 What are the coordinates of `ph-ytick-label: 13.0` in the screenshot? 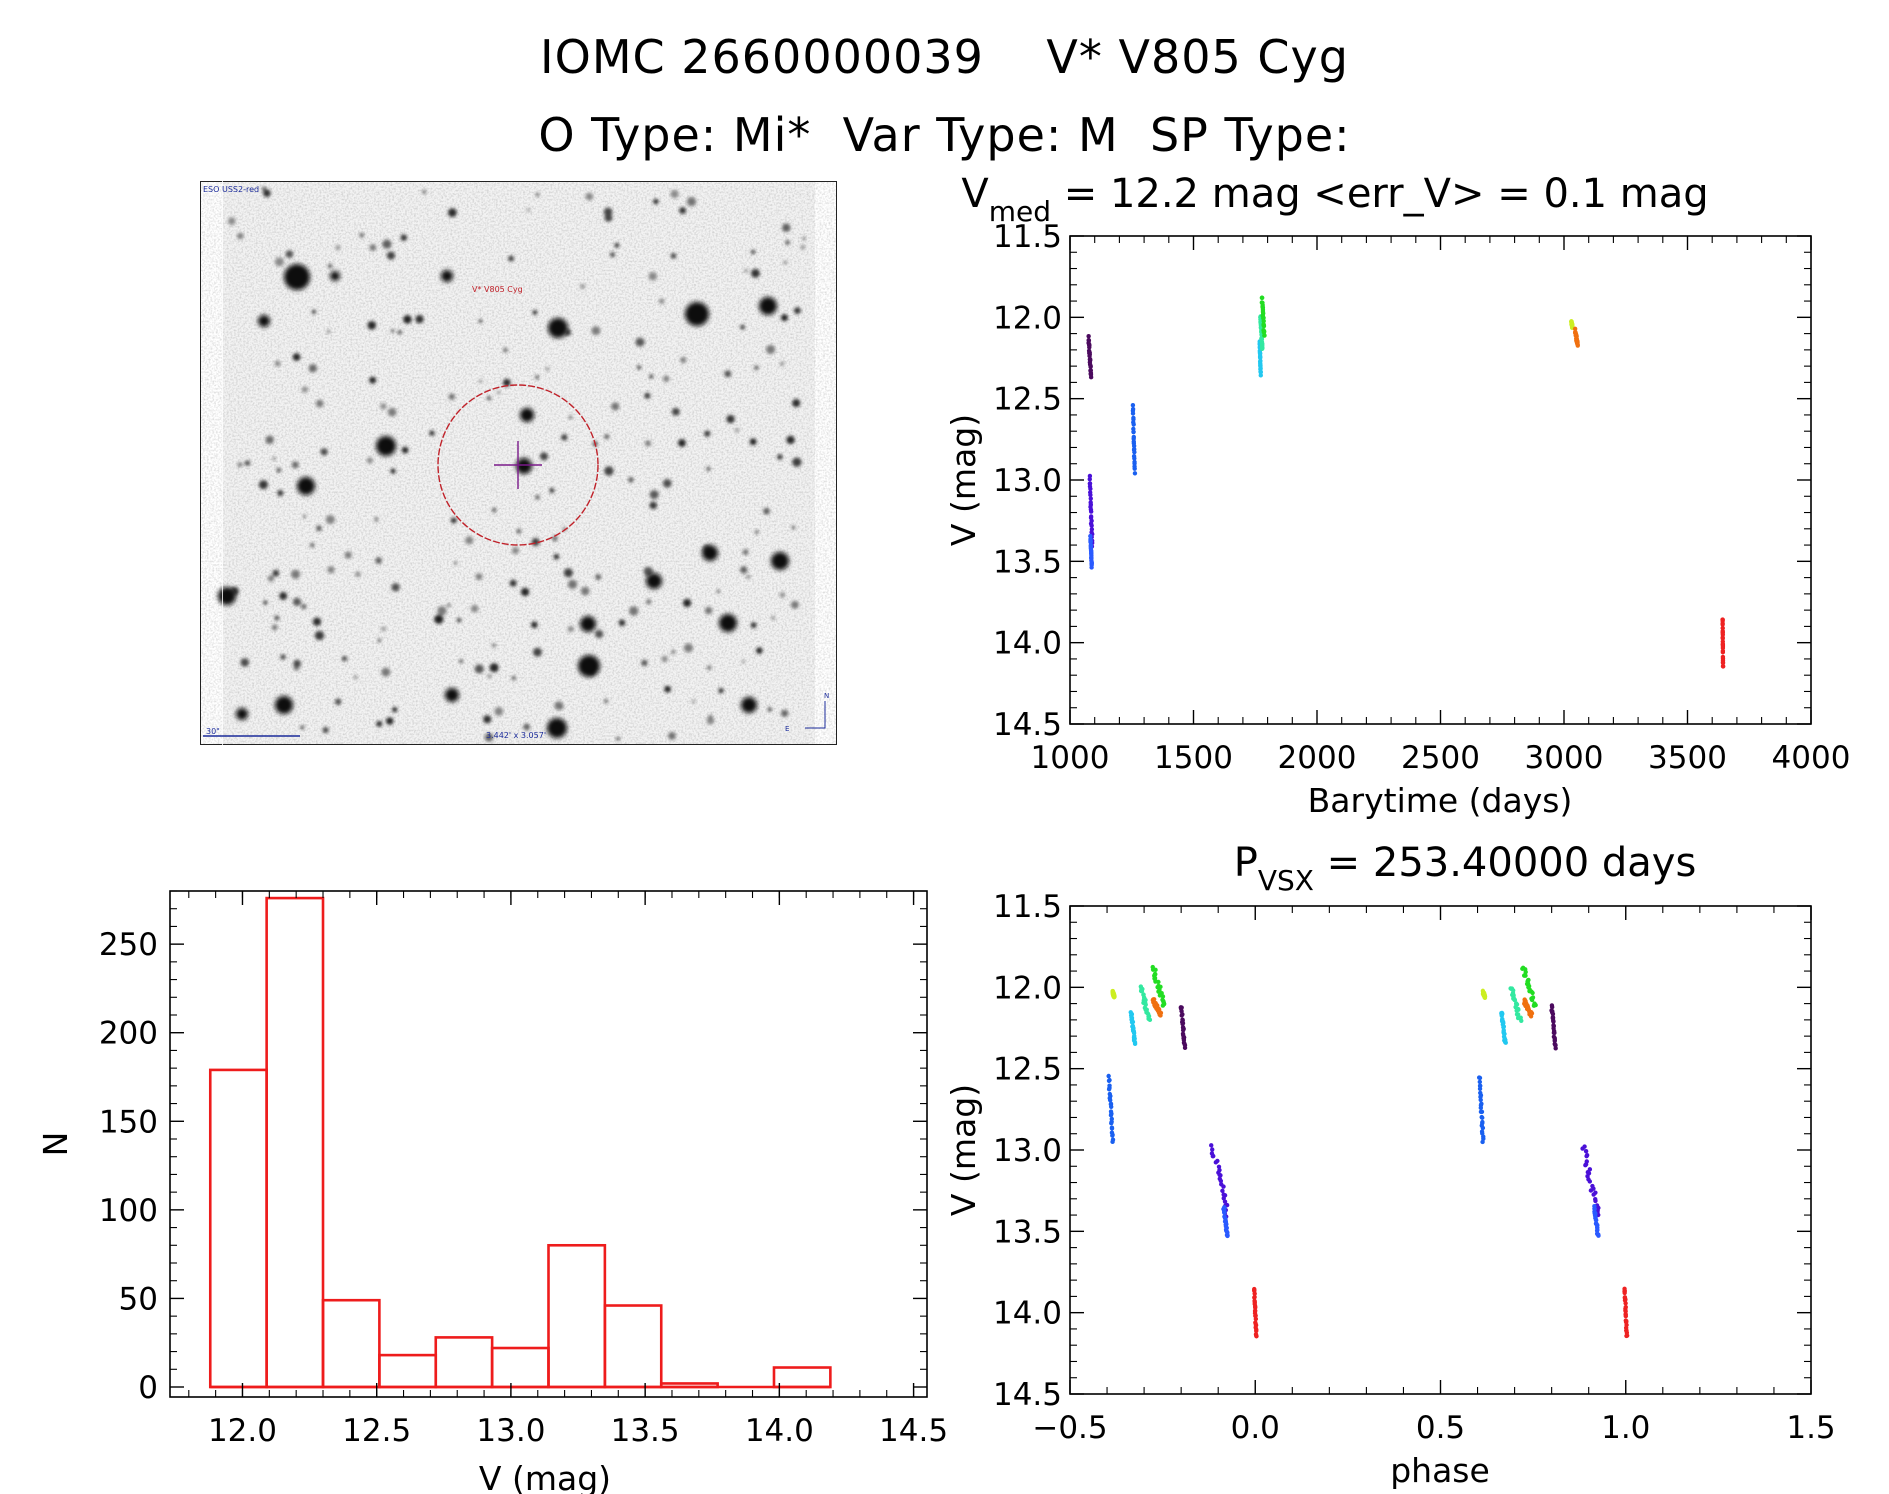 It's located at (1027, 1151).